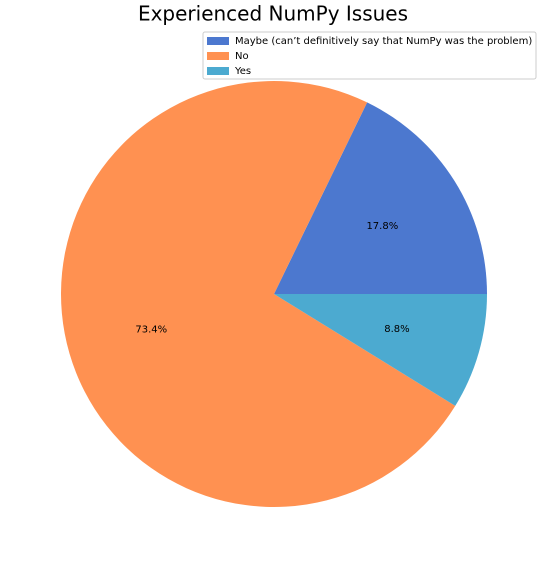 The image size is (547, 568). I want to click on chart-title: Experienced NumPy Issues, so click(273, 14).